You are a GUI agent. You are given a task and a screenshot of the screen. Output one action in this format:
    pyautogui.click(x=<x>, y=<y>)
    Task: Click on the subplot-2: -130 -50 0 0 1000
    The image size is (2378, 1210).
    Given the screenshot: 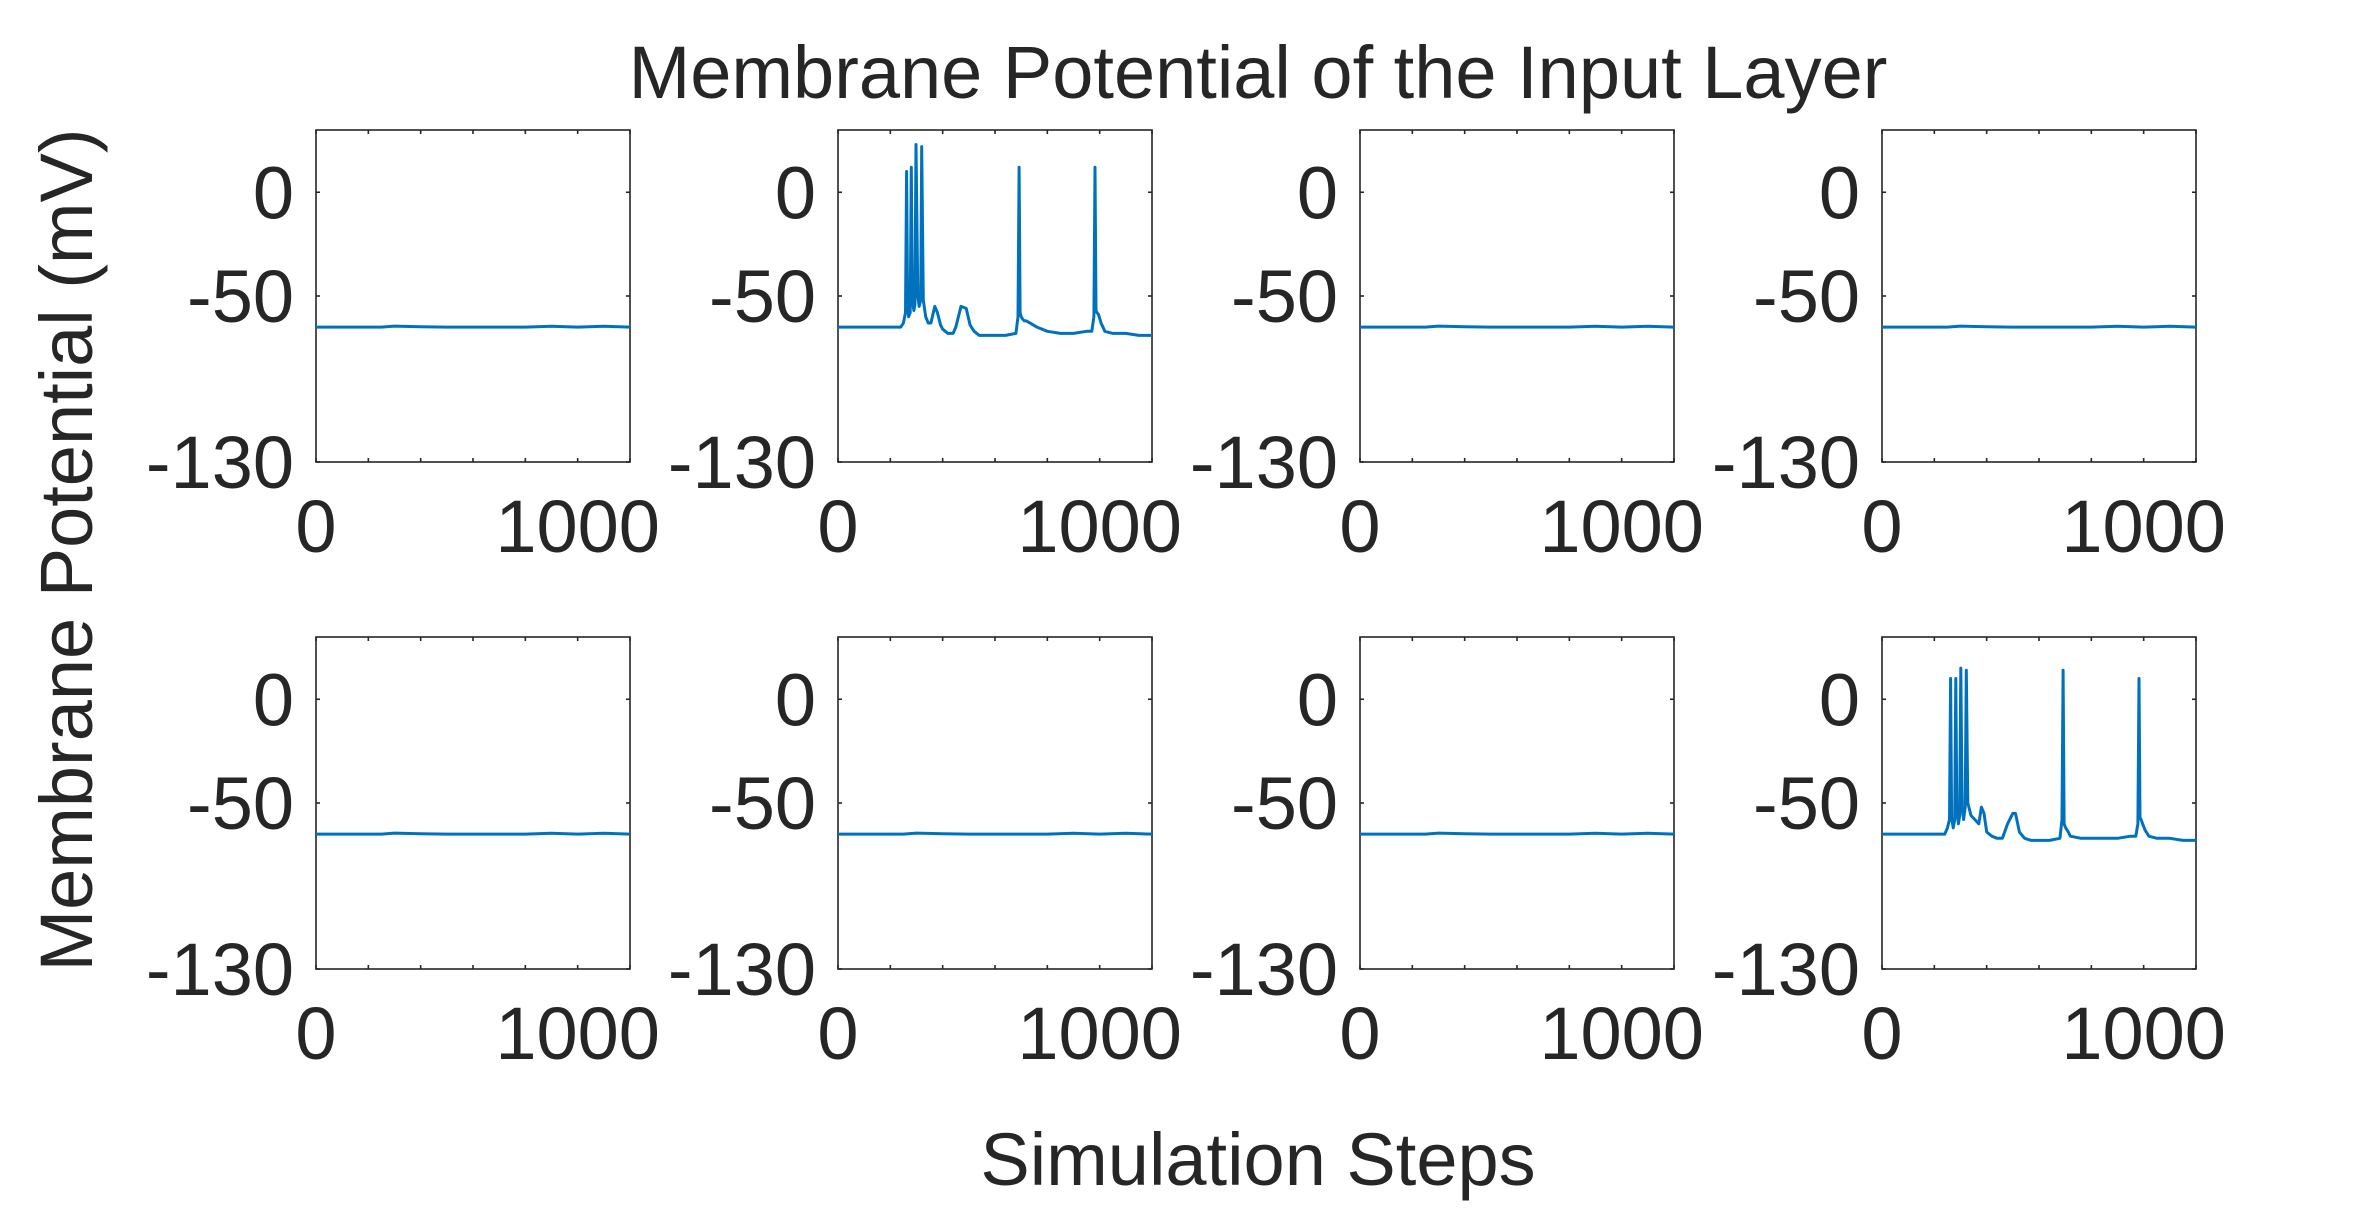 What is the action you would take?
    pyautogui.click(x=925, y=348)
    